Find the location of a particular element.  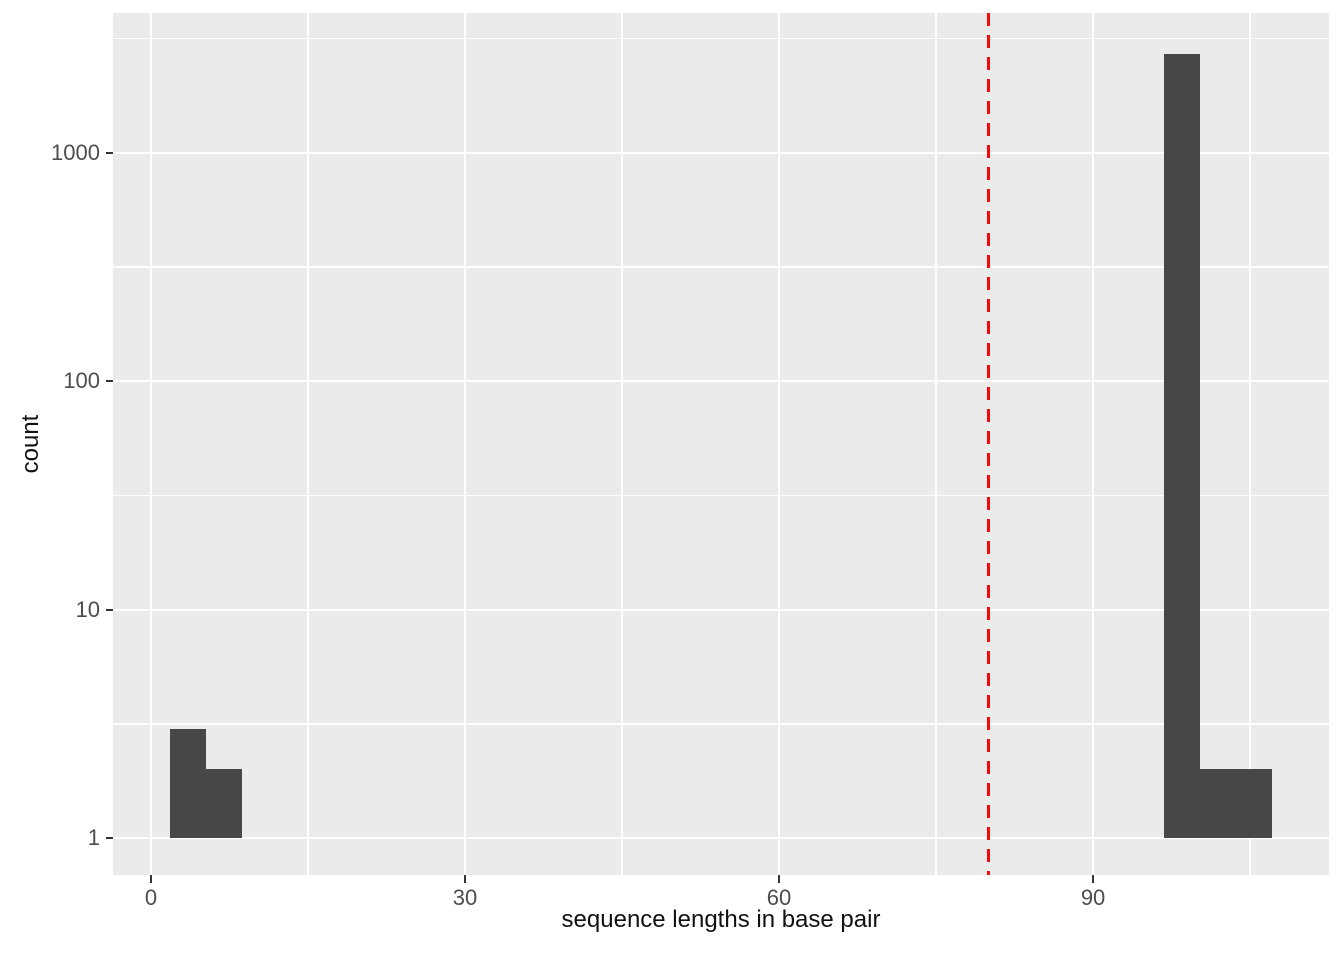

y-axis-tick-label: 1 is located at coordinates (93, 837).